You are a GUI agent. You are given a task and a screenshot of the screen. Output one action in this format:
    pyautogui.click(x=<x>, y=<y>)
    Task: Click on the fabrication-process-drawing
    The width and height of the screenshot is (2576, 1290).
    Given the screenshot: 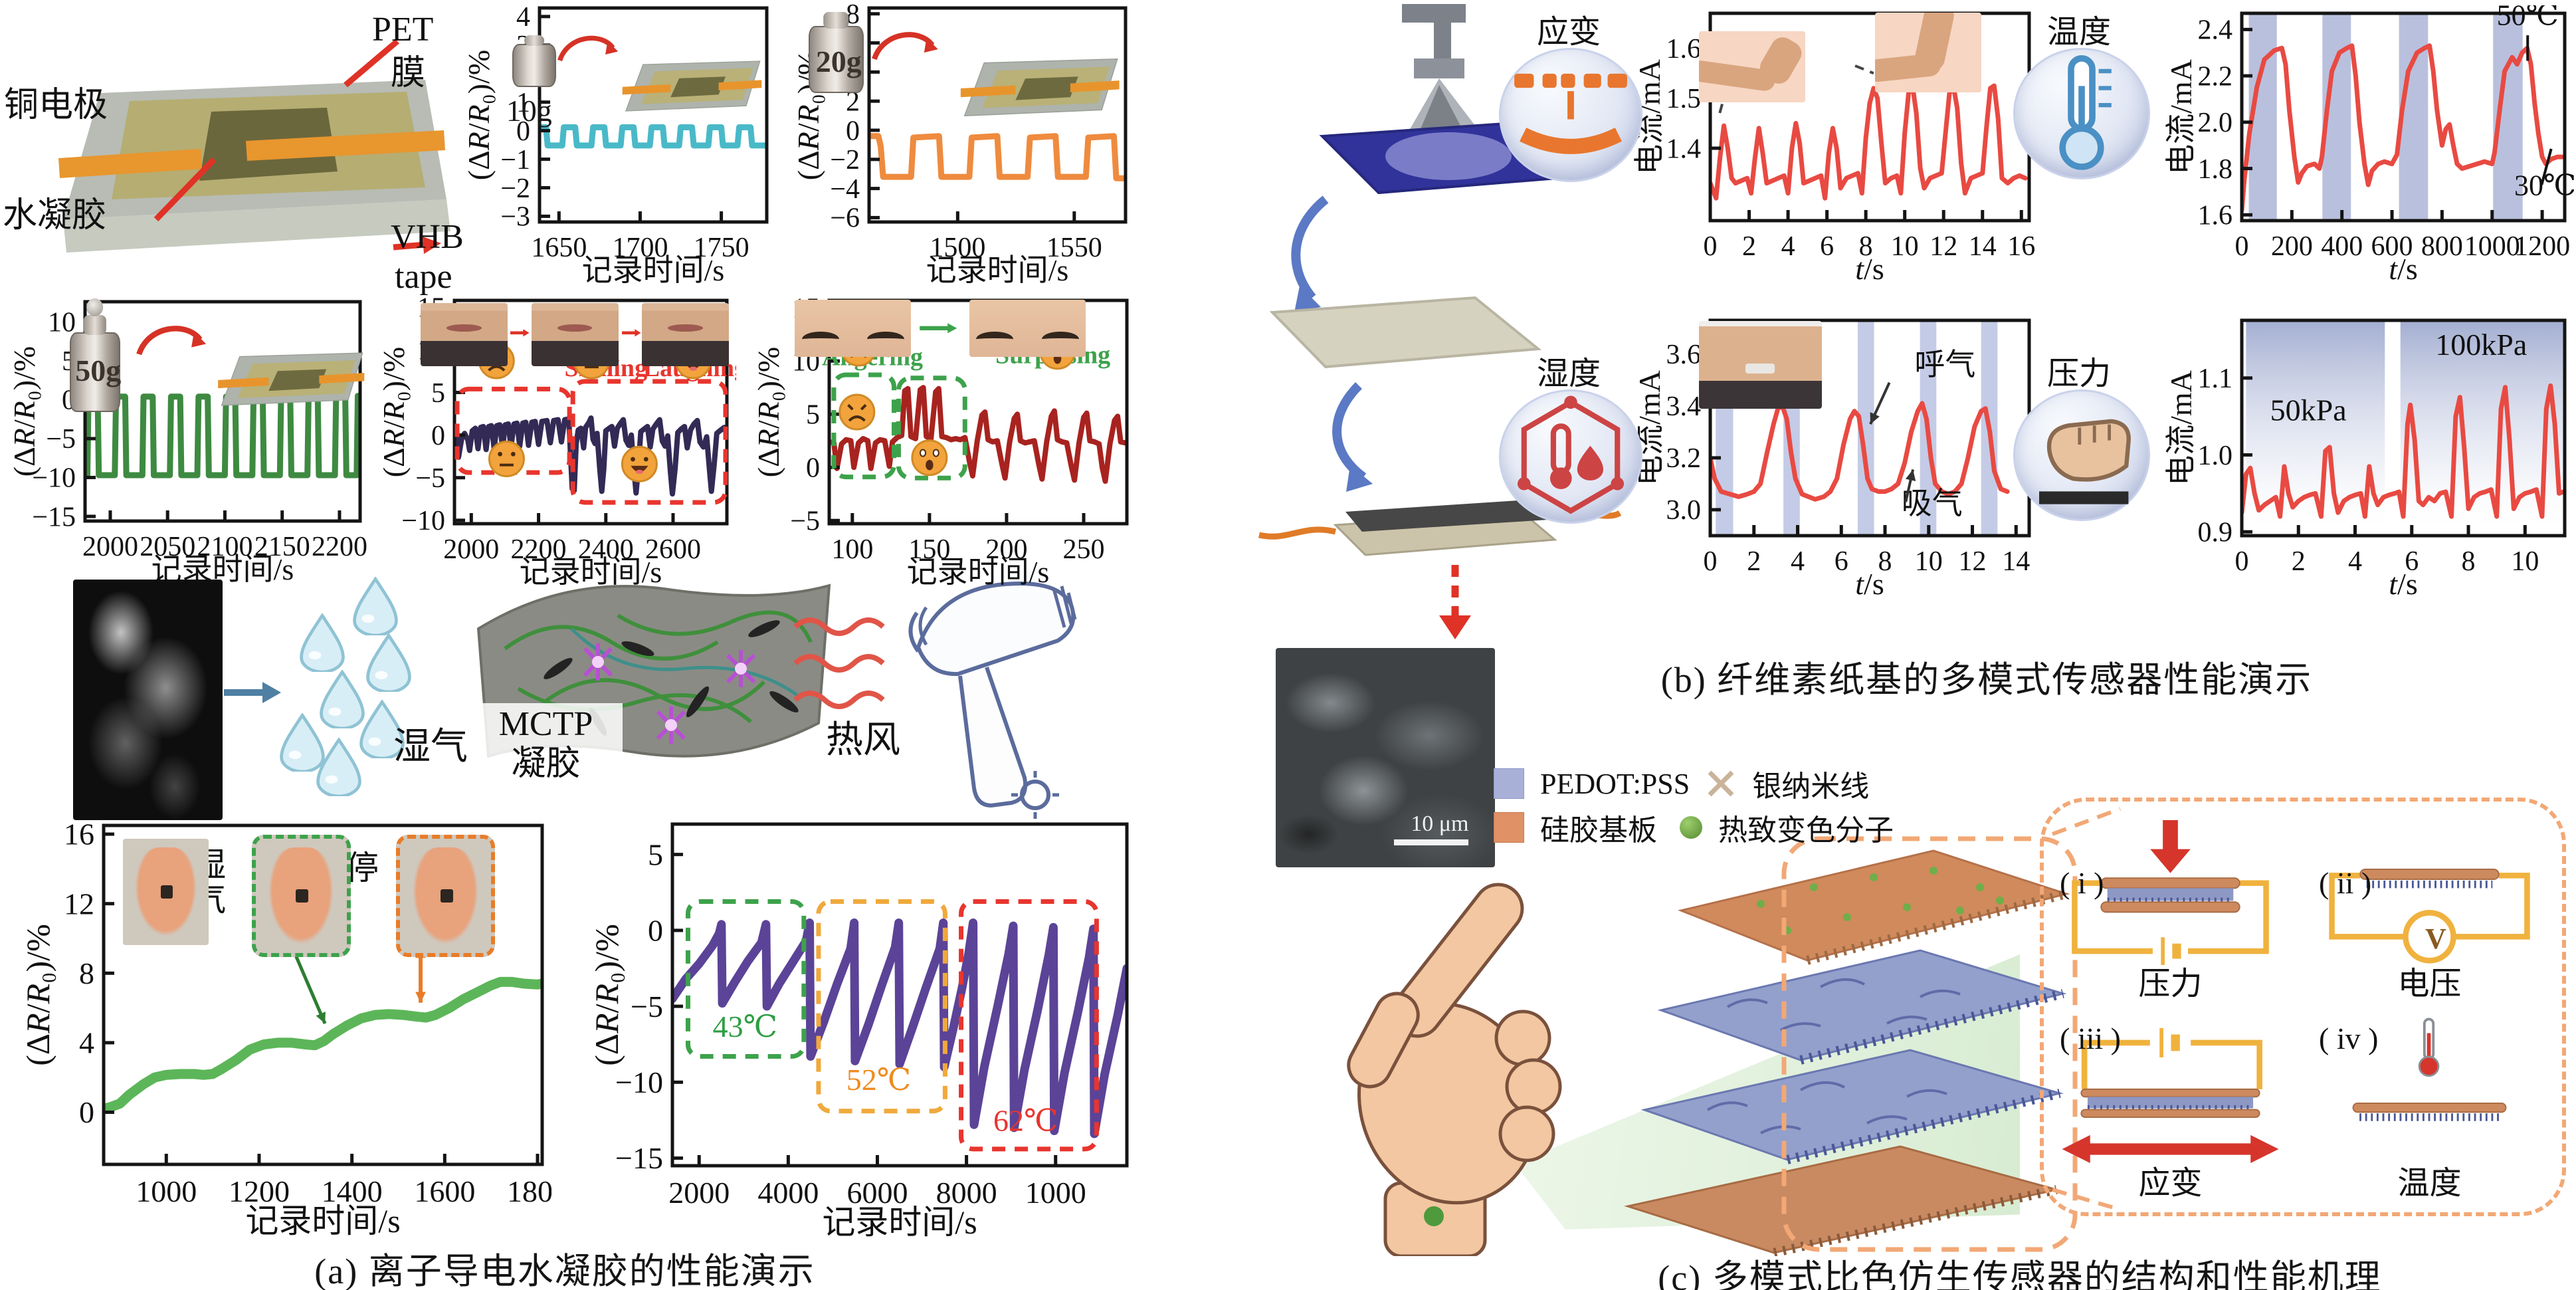 What is the action you would take?
    pyautogui.click(x=1440, y=322)
    